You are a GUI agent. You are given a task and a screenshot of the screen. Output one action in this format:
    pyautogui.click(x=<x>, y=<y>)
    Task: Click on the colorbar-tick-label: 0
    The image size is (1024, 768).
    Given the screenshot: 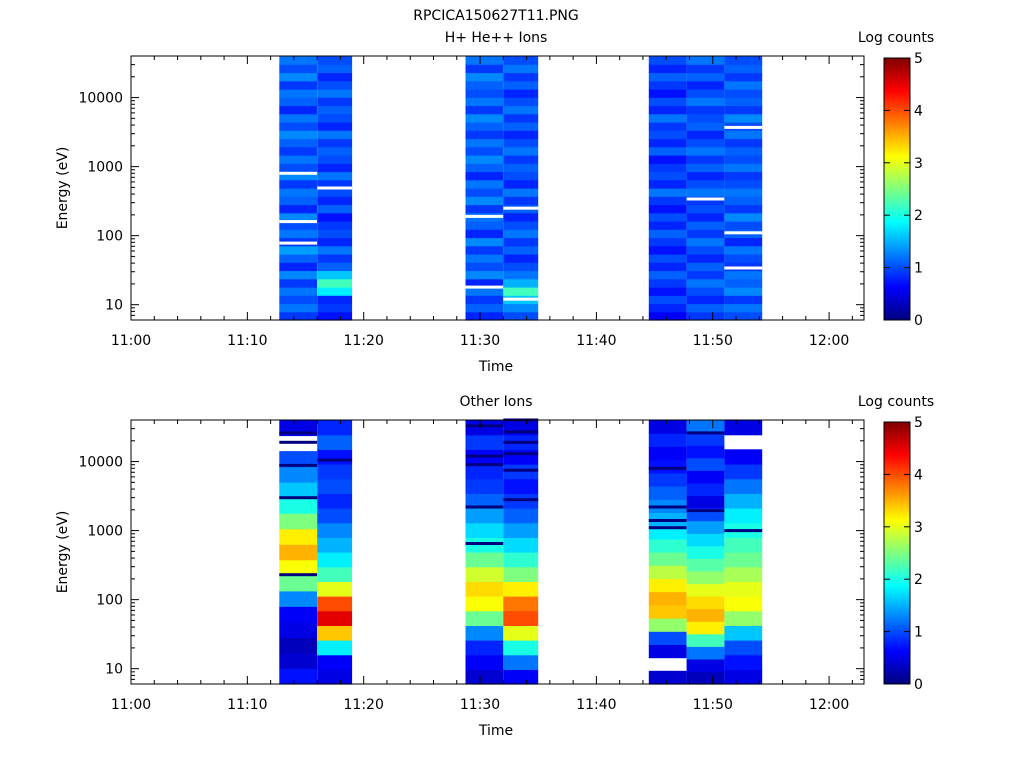 What is the action you would take?
    pyautogui.click(x=918, y=685)
    